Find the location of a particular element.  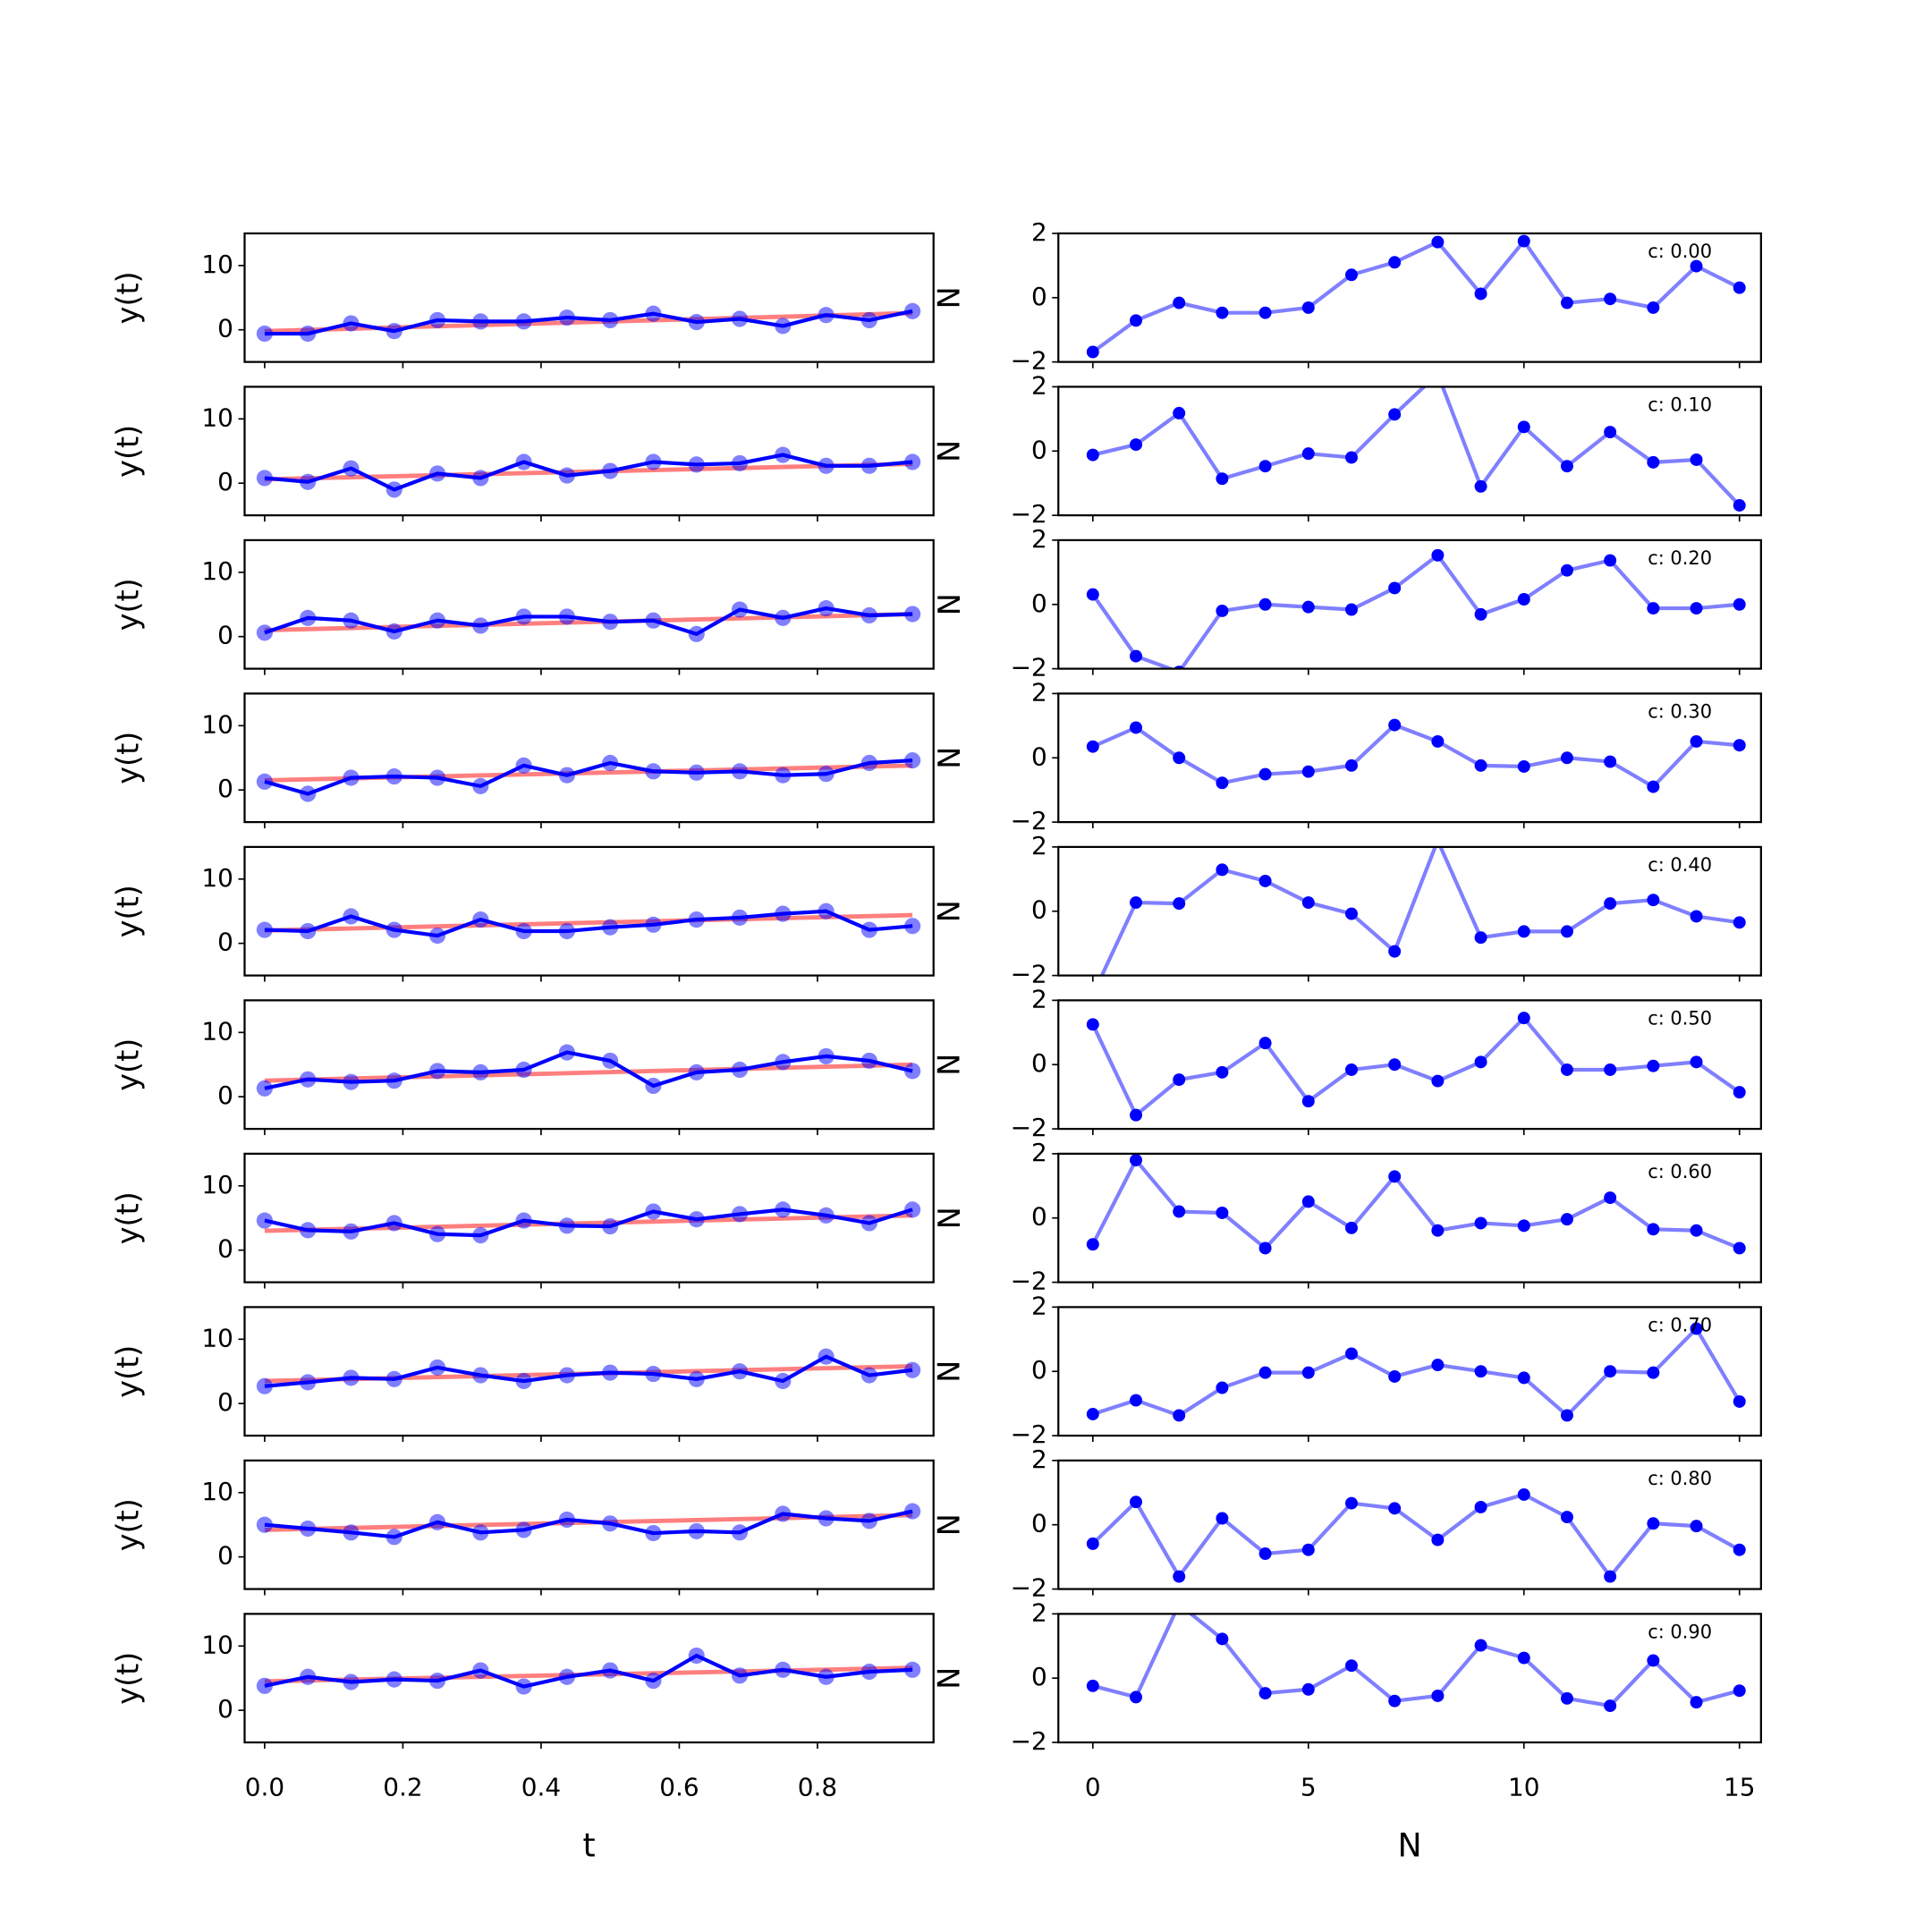

x-tick-label: 15 is located at coordinates (1739, 1787).